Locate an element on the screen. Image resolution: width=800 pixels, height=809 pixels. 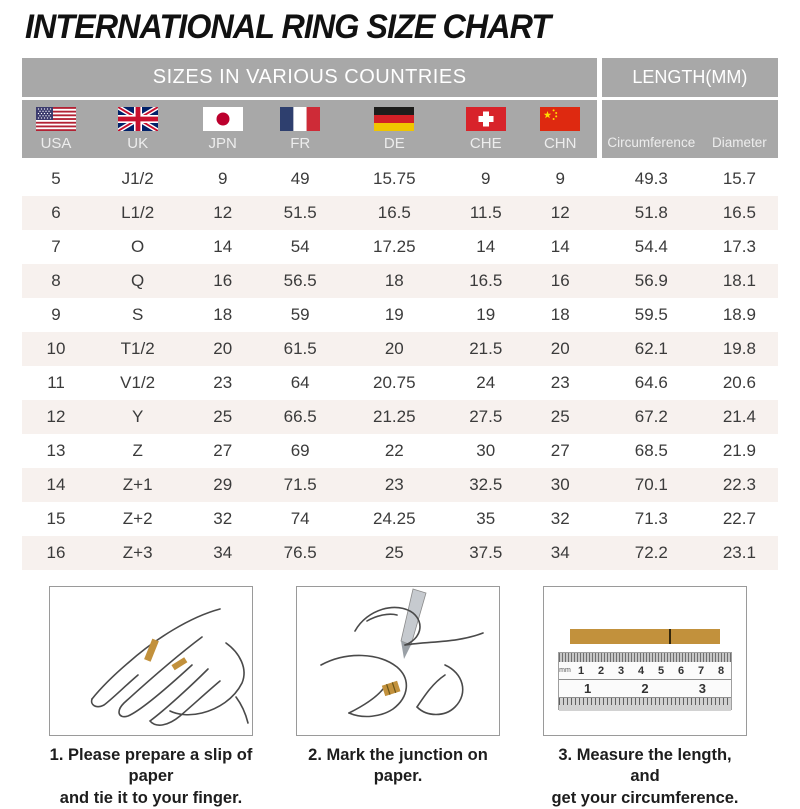
column-header-uk: UK is located at coordinates (138, 129).